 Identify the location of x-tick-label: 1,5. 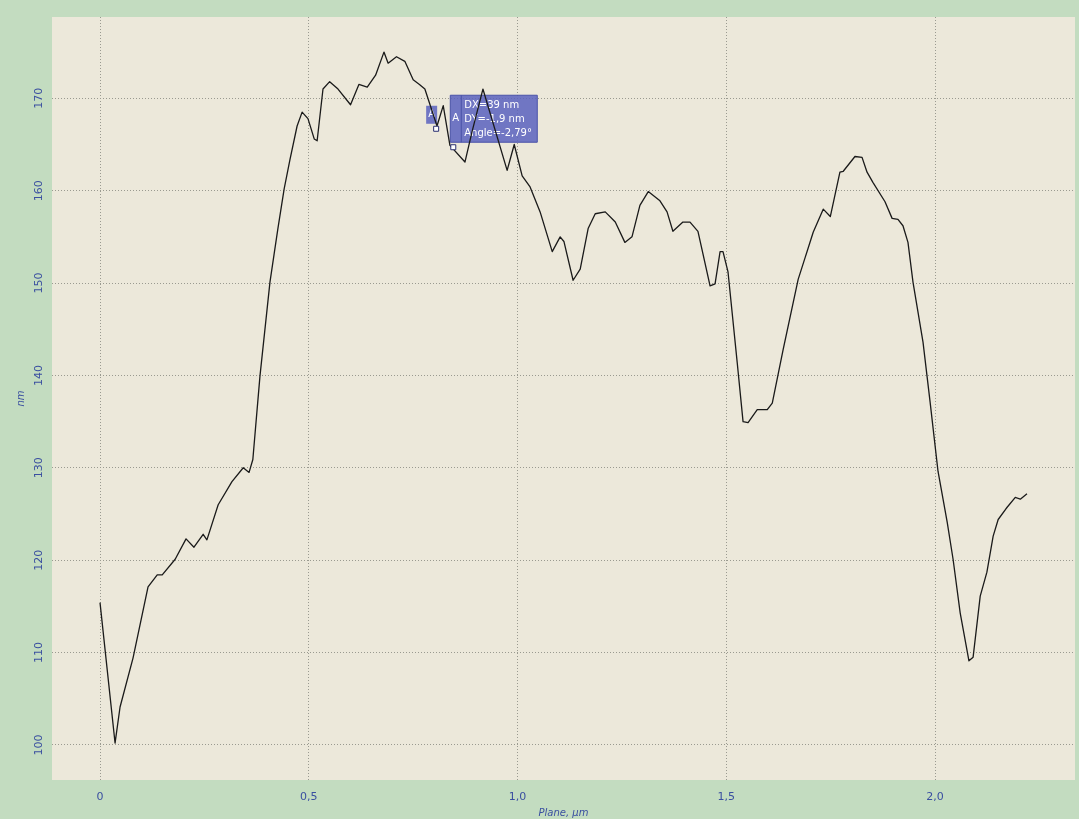
(726, 796).